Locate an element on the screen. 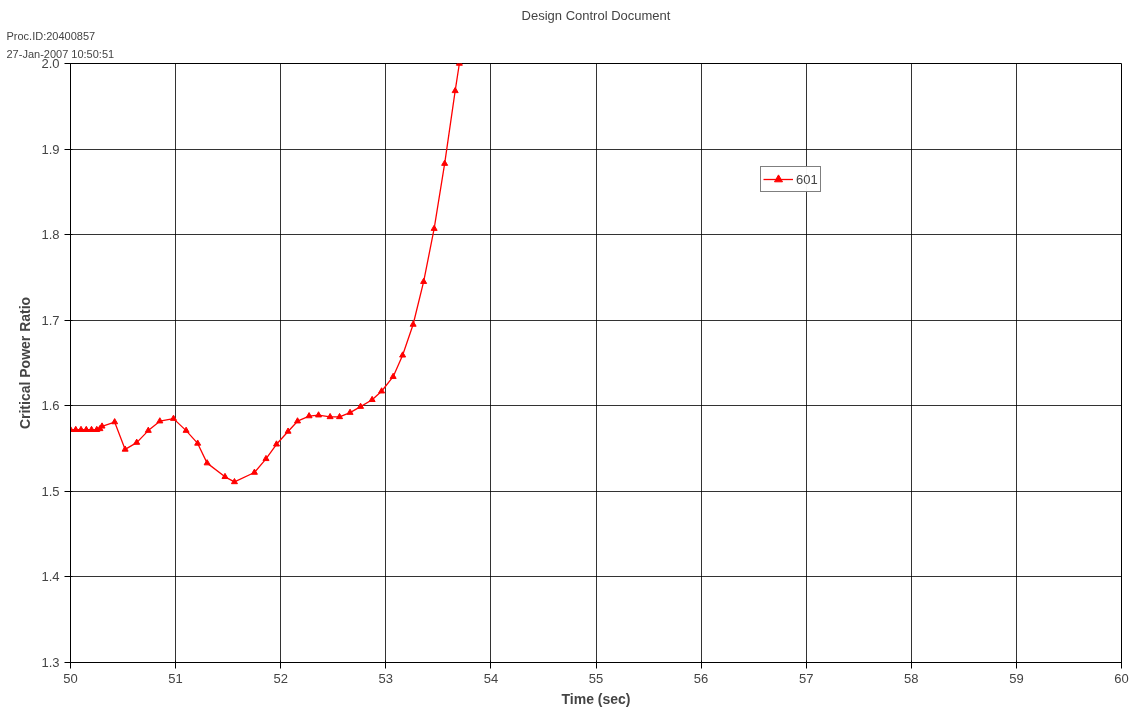 Image resolution: width=1135 pixels, height=722 pixels. x-tick-label: 55 is located at coordinates (596, 678).